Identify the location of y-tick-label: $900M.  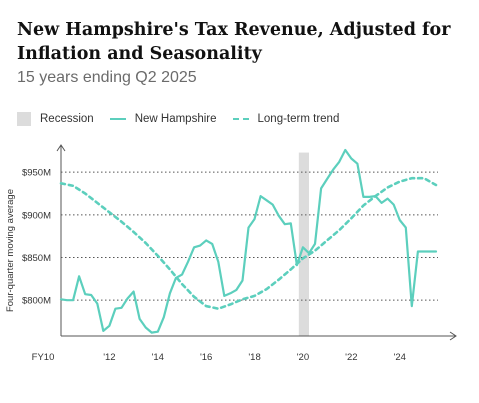
(36, 215).